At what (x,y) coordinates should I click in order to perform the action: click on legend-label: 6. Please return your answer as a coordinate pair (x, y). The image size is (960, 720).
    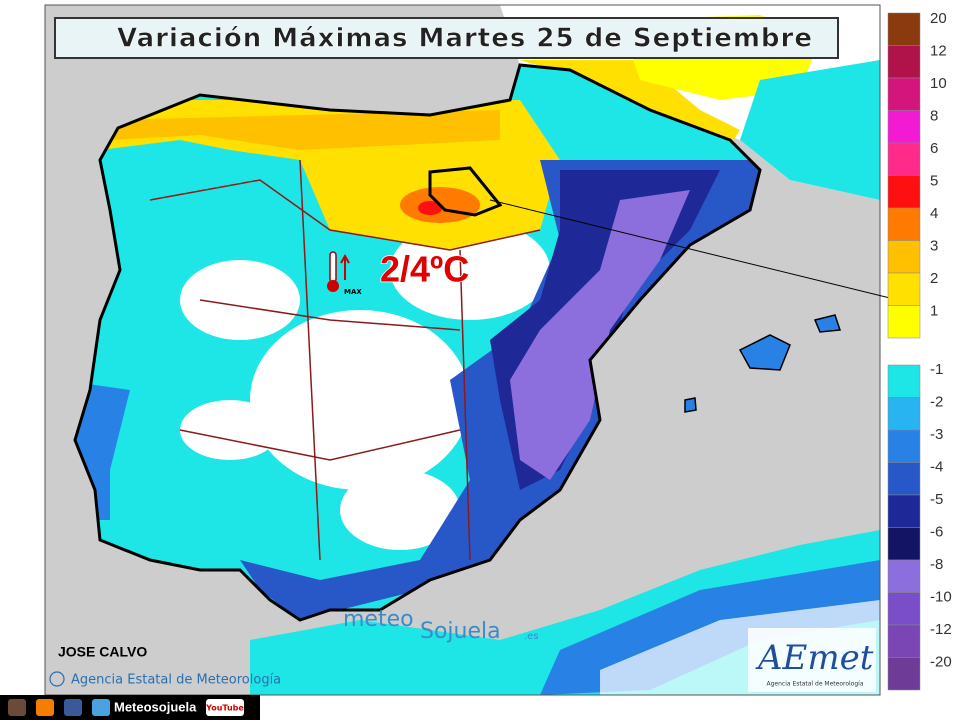
    Looking at the image, I should click on (934, 148).